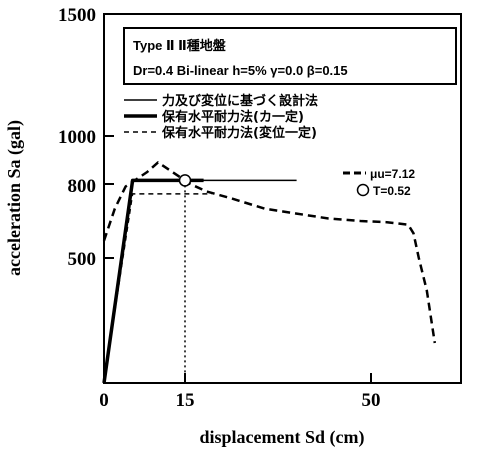  I want to click on x-tick-label-0: 0, so click(104, 400).